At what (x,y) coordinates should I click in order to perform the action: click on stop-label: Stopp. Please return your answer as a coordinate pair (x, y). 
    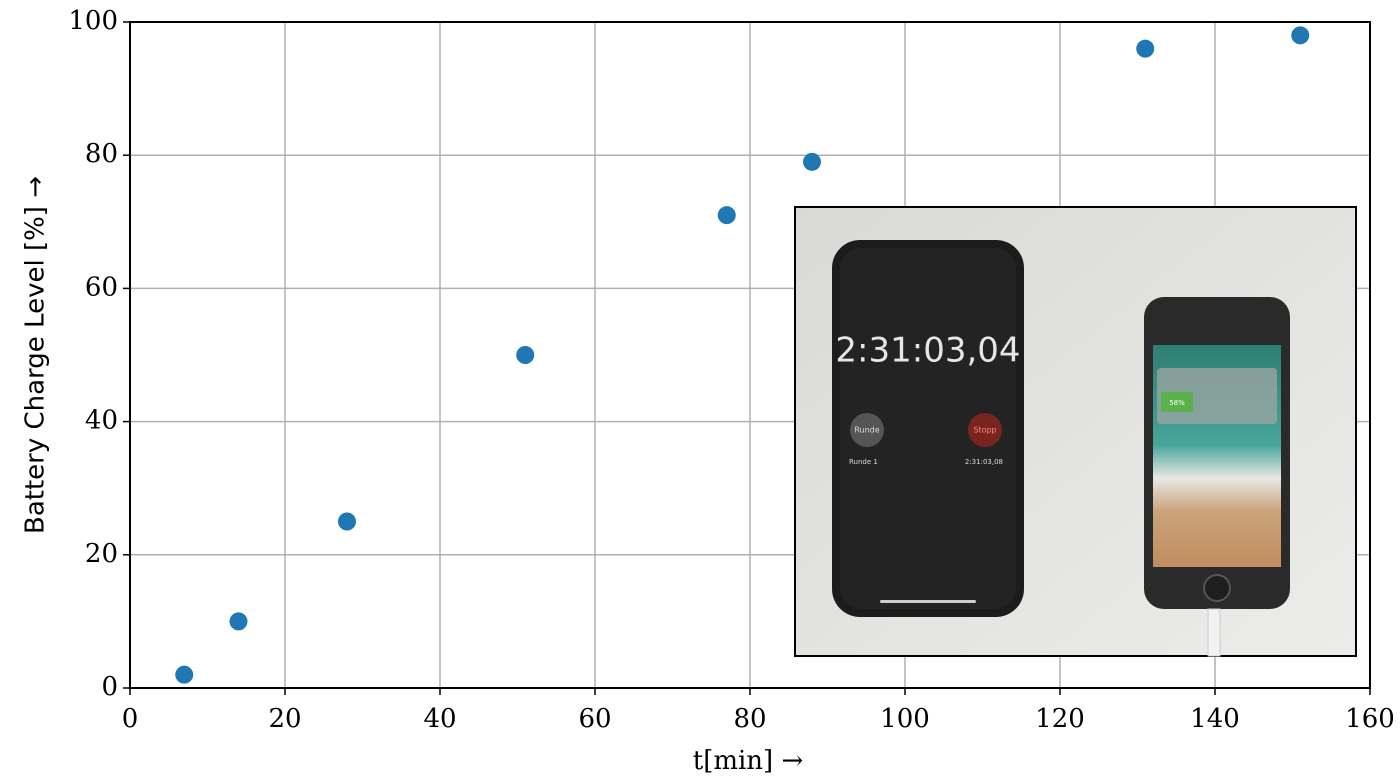
    Looking at the image, I should click on (984, 430).